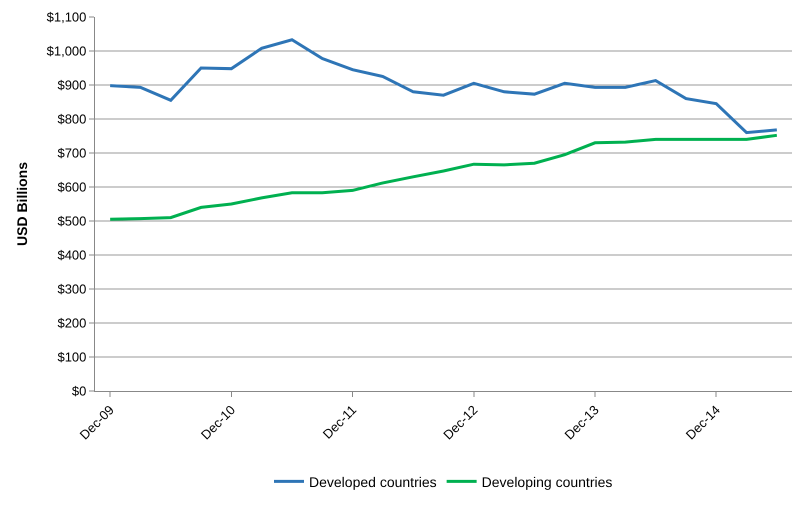  I want to click on y-tick-label: $1,100, so click(66, 17).